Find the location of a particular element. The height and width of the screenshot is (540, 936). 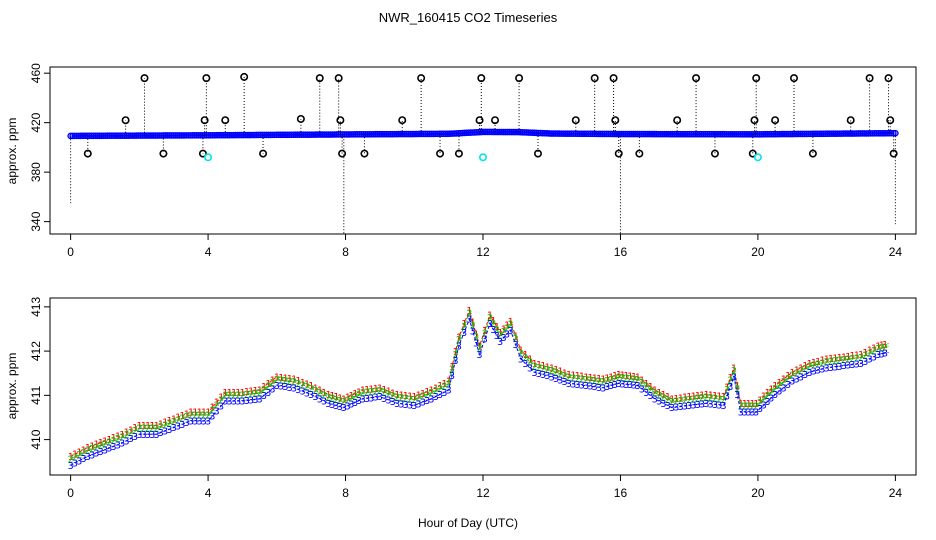

y-tick-label: 340 is located at coordinates (36, 221).